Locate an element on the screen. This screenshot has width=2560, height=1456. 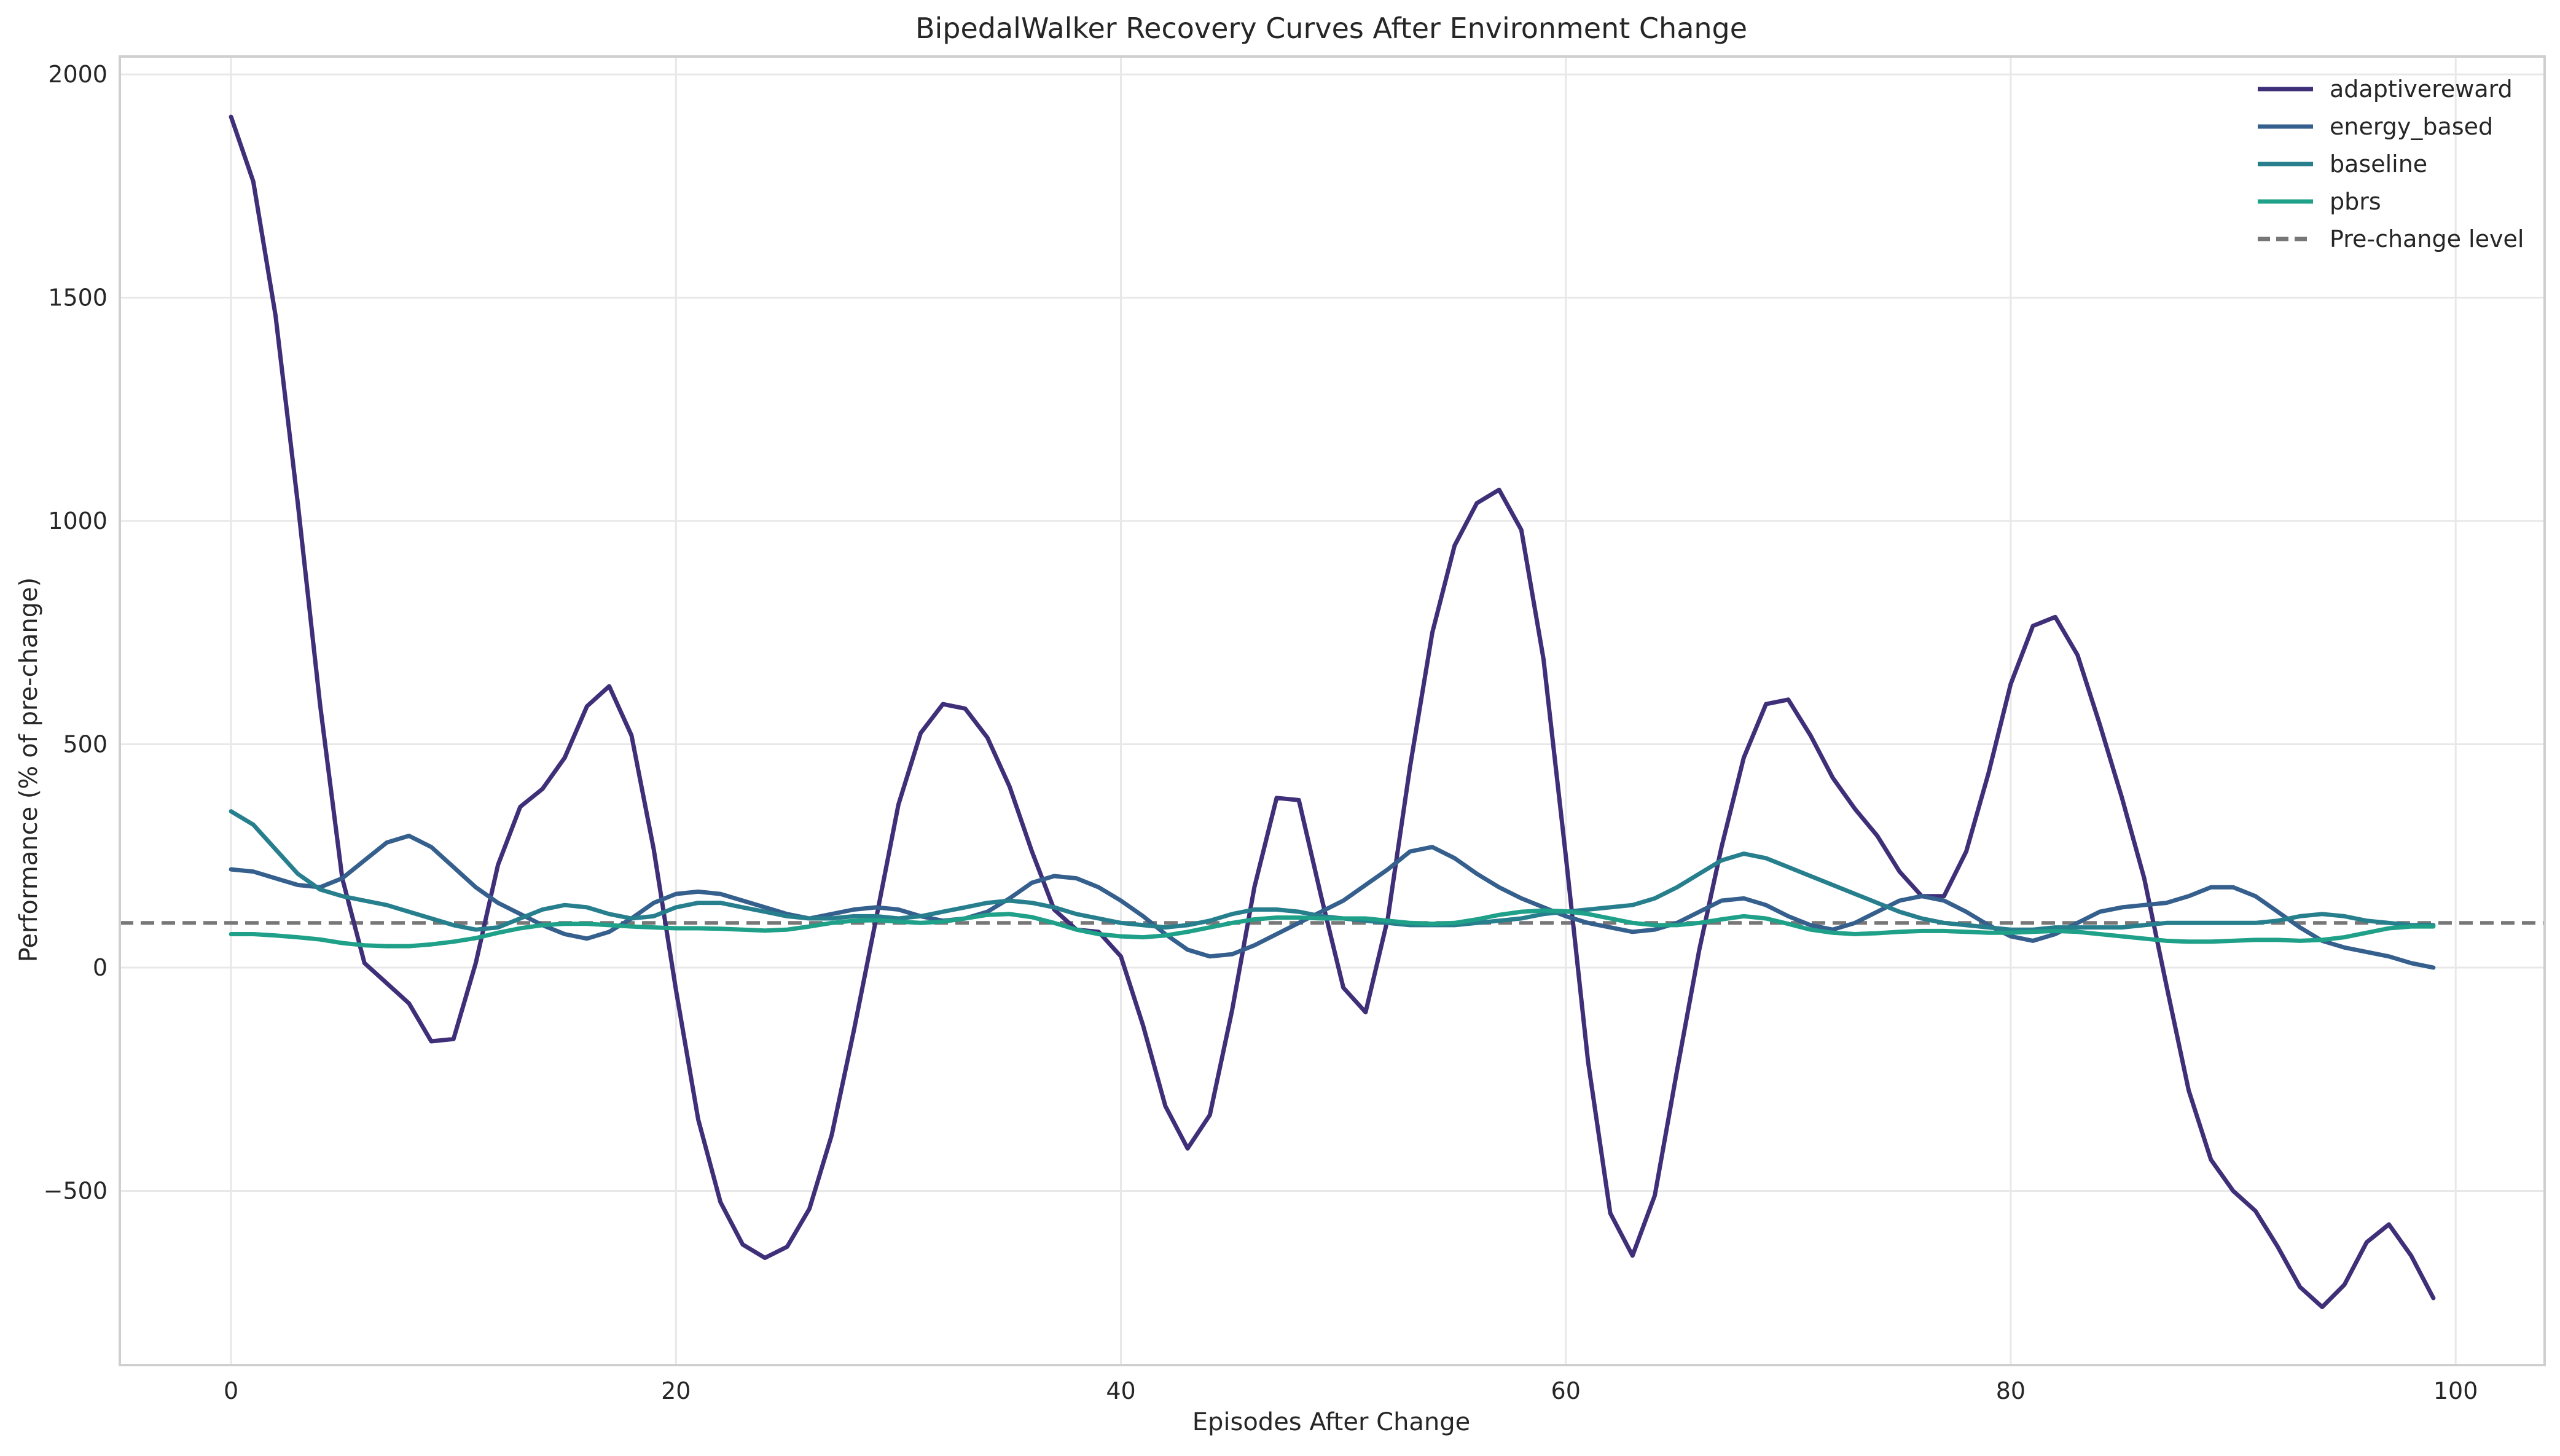
y-tick-label: 500 is located at coordinates (85, 744).